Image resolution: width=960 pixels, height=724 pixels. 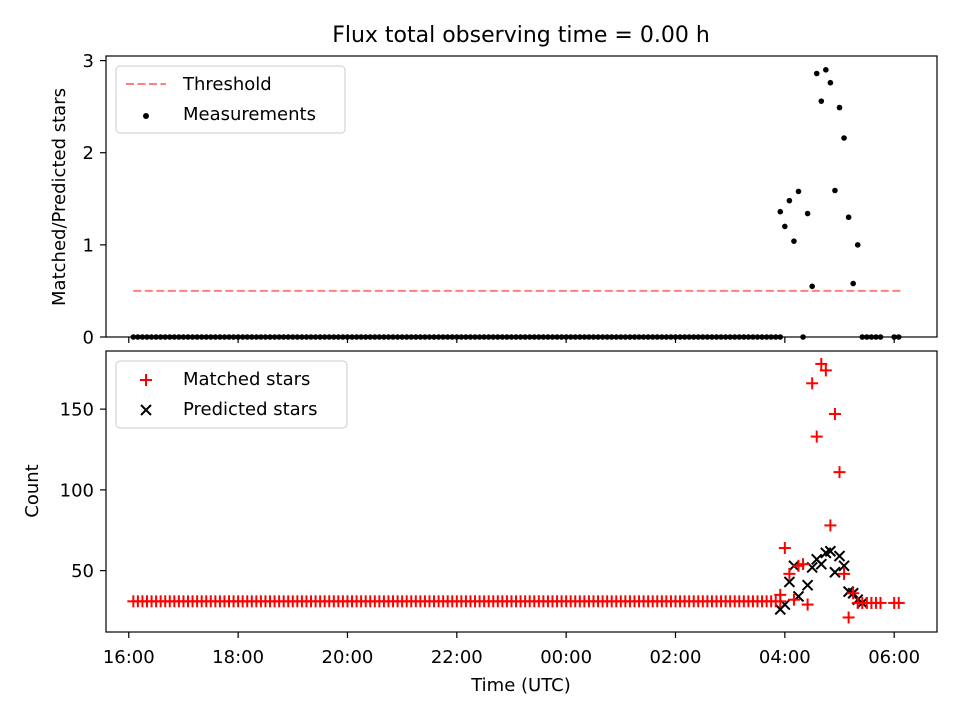 What do you see at coordinates (88, 61) in the screenshot?
I see `top-y-tick-label: 3` at bounding box center [88, 61].